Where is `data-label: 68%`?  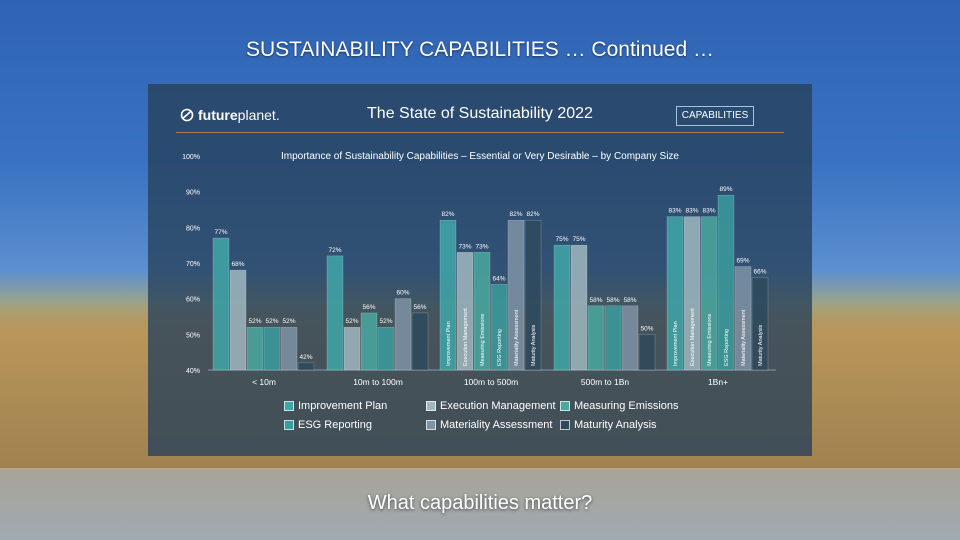
data-label: 68% is located at coordinates (237, 264).